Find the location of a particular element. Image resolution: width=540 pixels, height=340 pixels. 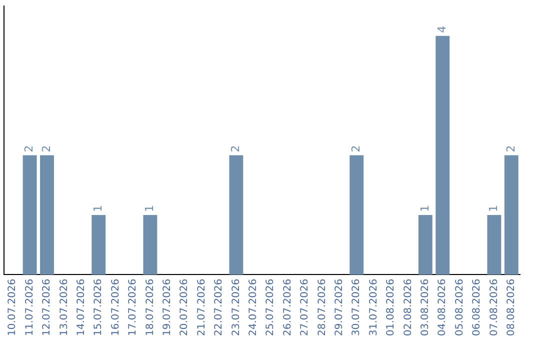

x-tick-label: 06.08.2026 is located at coordinates (477, 307).